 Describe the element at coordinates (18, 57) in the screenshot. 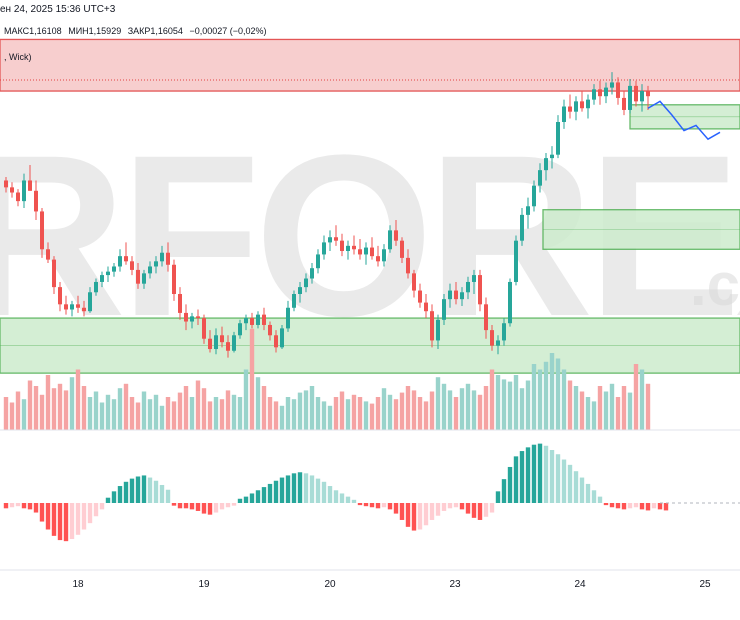

I see `indicator-legend: , Wick)` at that location.